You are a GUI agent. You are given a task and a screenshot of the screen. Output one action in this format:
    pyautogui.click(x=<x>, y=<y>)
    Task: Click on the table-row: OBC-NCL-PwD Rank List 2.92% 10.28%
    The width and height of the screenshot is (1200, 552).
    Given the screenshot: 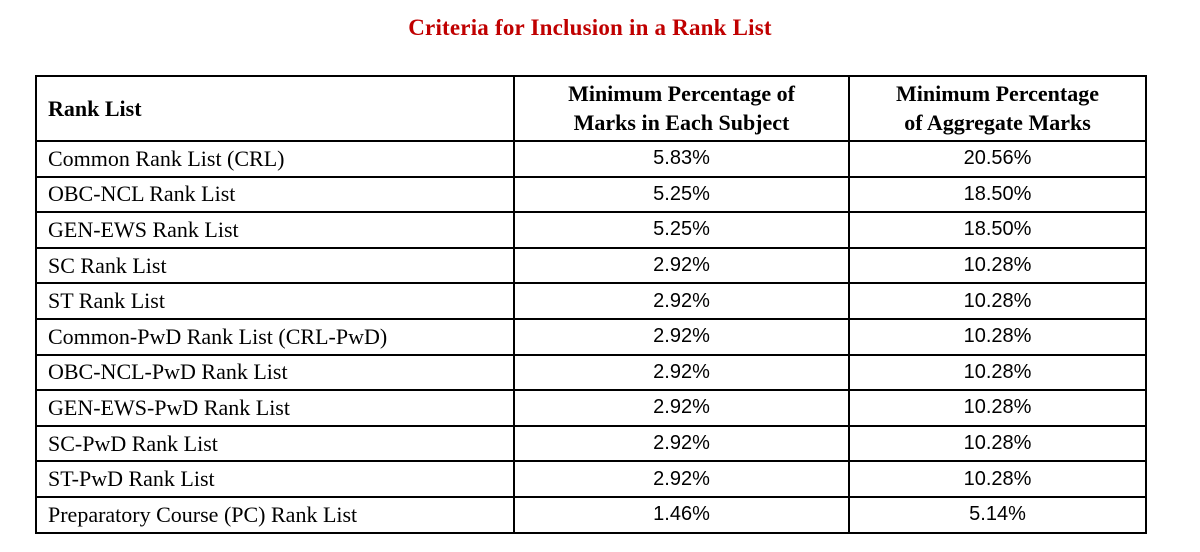 What is the action you would take?
    pyautogui.click(x=591, y=372)
    